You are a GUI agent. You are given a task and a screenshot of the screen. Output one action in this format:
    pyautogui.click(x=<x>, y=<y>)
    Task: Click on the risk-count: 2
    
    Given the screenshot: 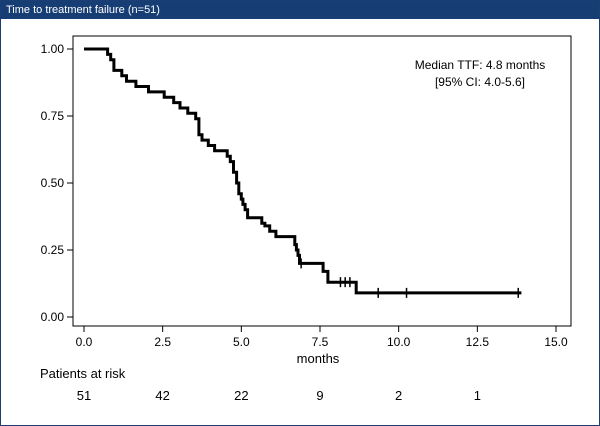 What is the action you would take?
    pyautogui.click(x=398, y=395)
    